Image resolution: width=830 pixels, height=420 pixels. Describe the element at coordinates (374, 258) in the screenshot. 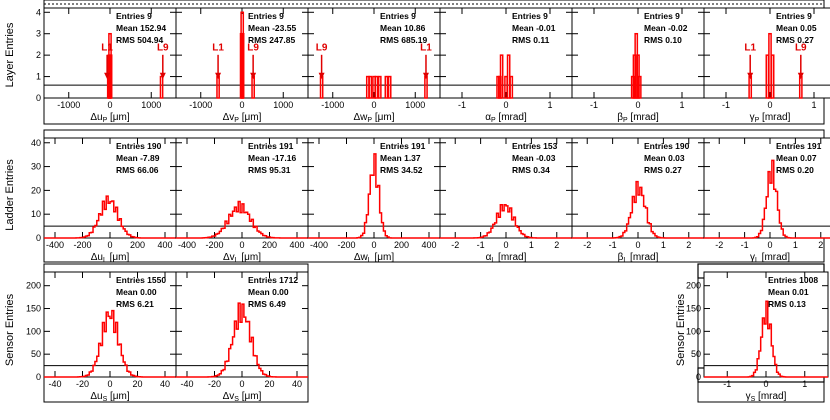

I see `x-axis-label: ΔwL [μm]` at that location.